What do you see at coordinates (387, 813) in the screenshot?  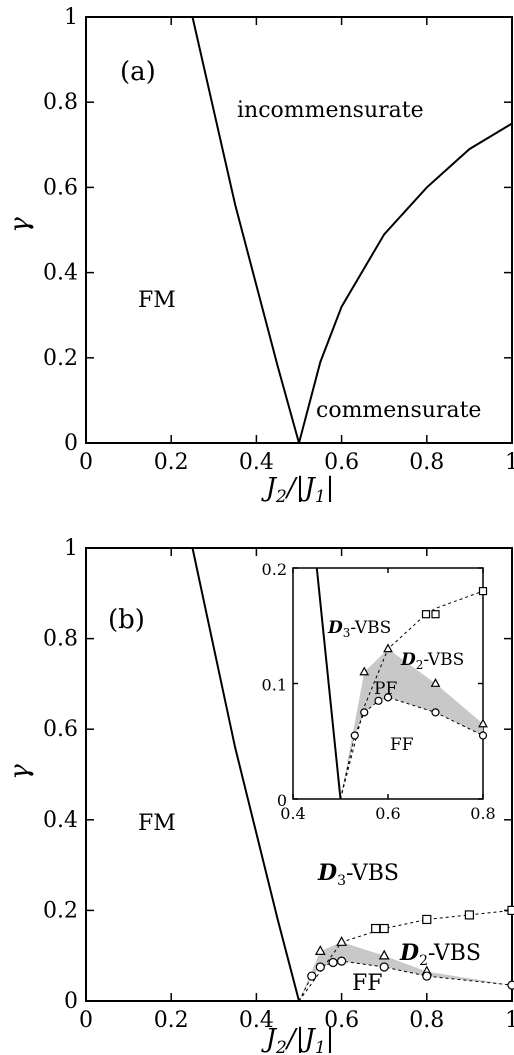 I see `inset-x-tick-label: 0.6` at bounding box center [387, 813].